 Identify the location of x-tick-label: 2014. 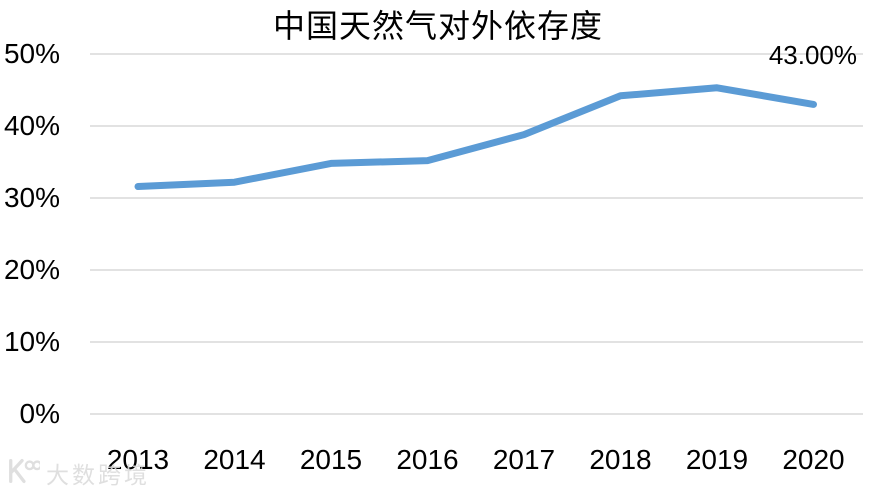
(234, 459).